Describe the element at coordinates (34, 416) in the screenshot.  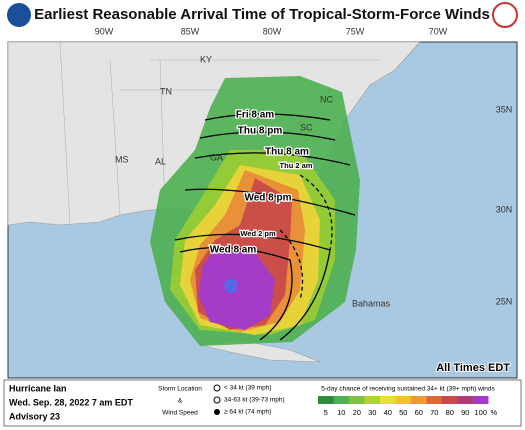
I see `advisory: Advisory 23` at that location.